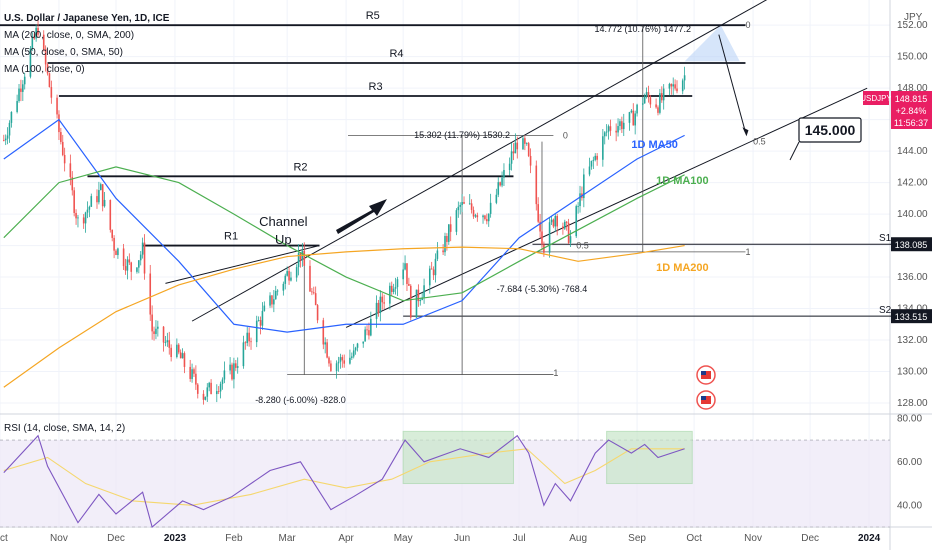 This screenshot has width=932, height=550. I want to click on x-tick-label: Jul, so click(519, 538).